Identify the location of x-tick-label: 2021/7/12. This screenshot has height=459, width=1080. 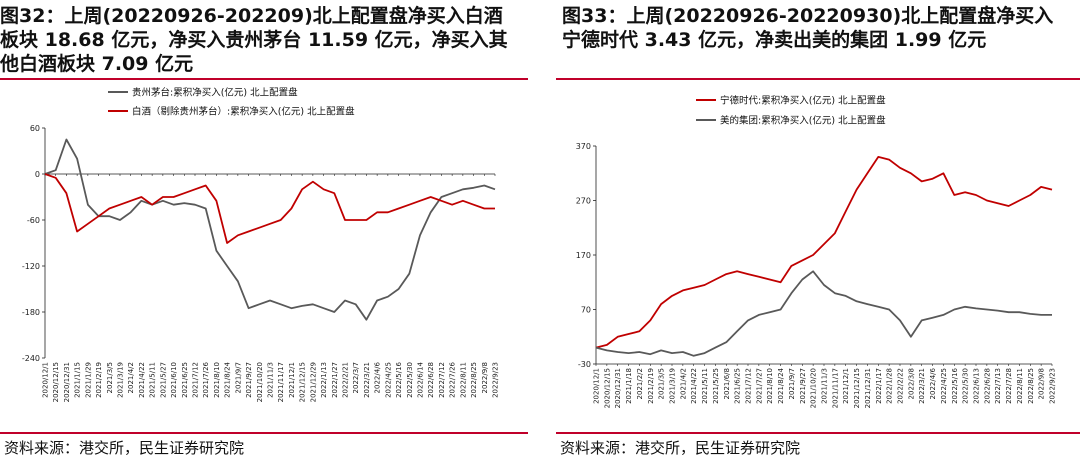
(749, 386).